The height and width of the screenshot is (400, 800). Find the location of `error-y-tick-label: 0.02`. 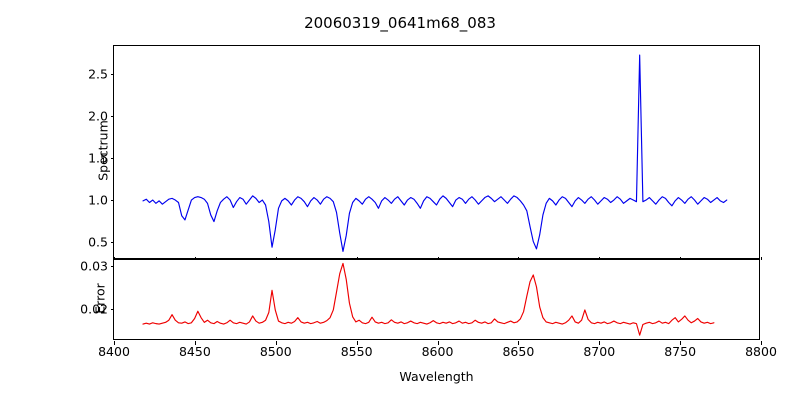

error-y-tick-label: 0.02 is located at coordinates (94, 309).